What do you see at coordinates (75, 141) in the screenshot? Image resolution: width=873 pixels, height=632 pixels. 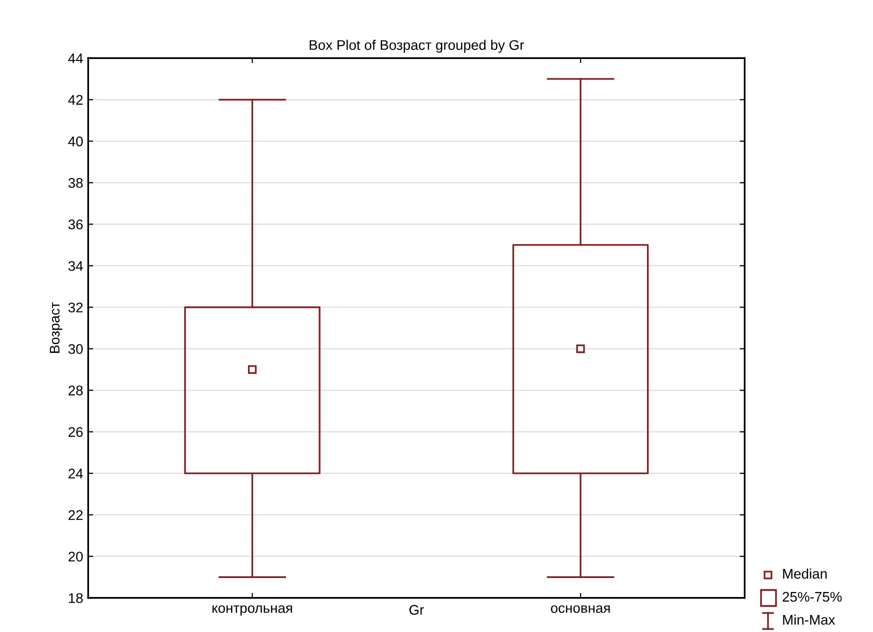 I see `y-tick-label: 40` at bounding box center [75, 141].